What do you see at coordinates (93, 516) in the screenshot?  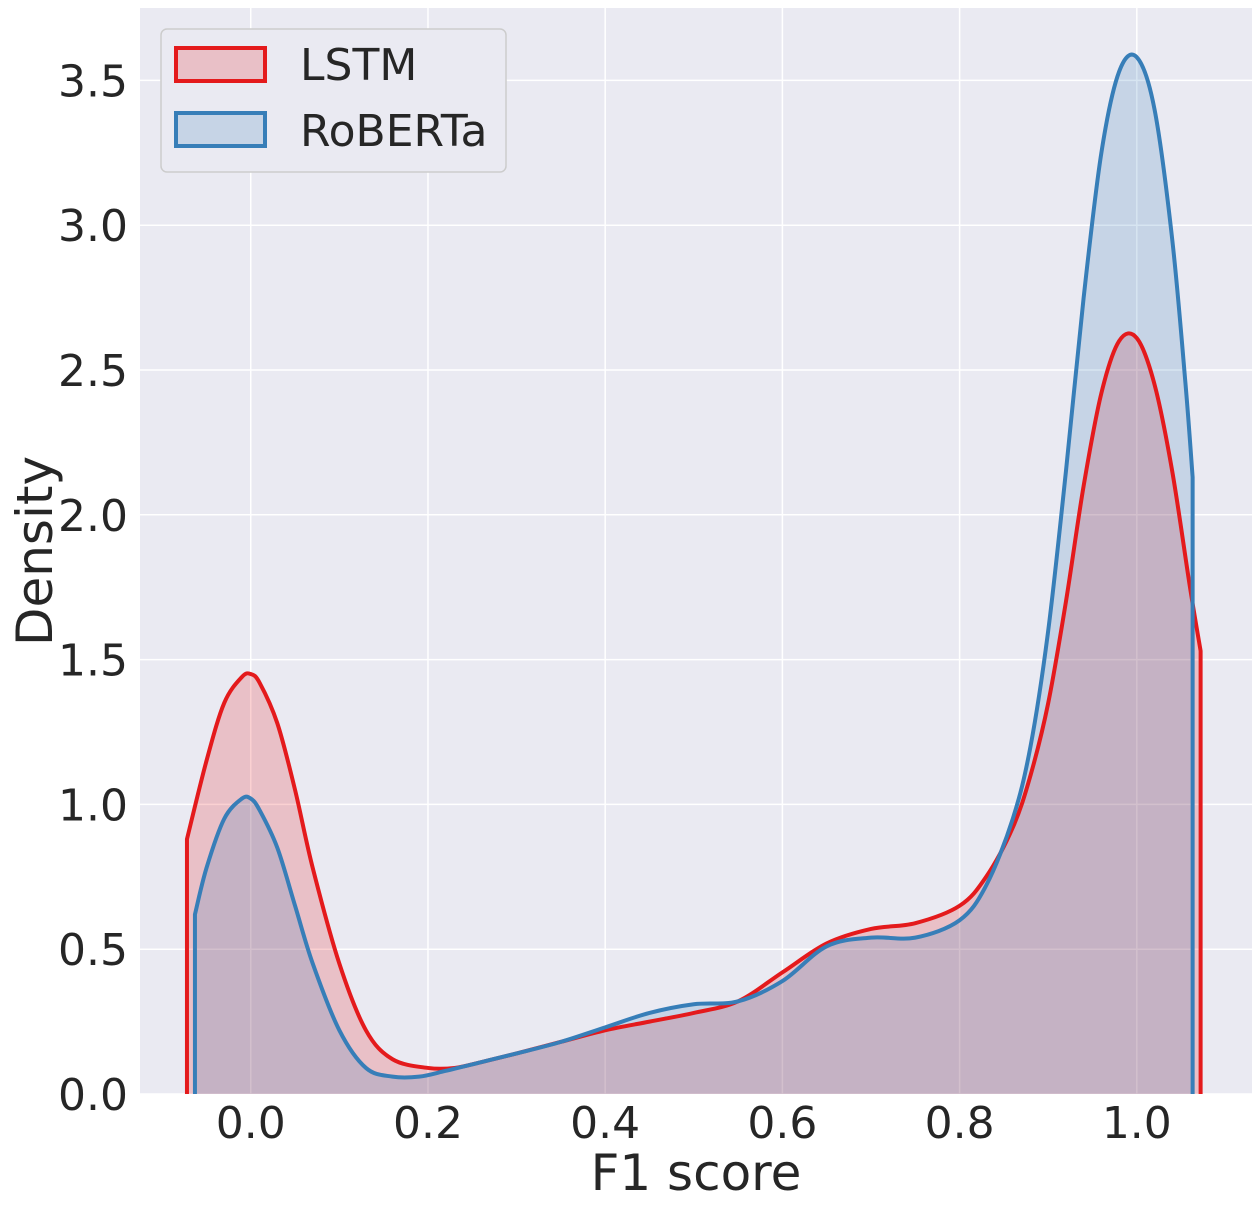 I see `y-tick-label: 2.0` at bounding box center [93, 516].